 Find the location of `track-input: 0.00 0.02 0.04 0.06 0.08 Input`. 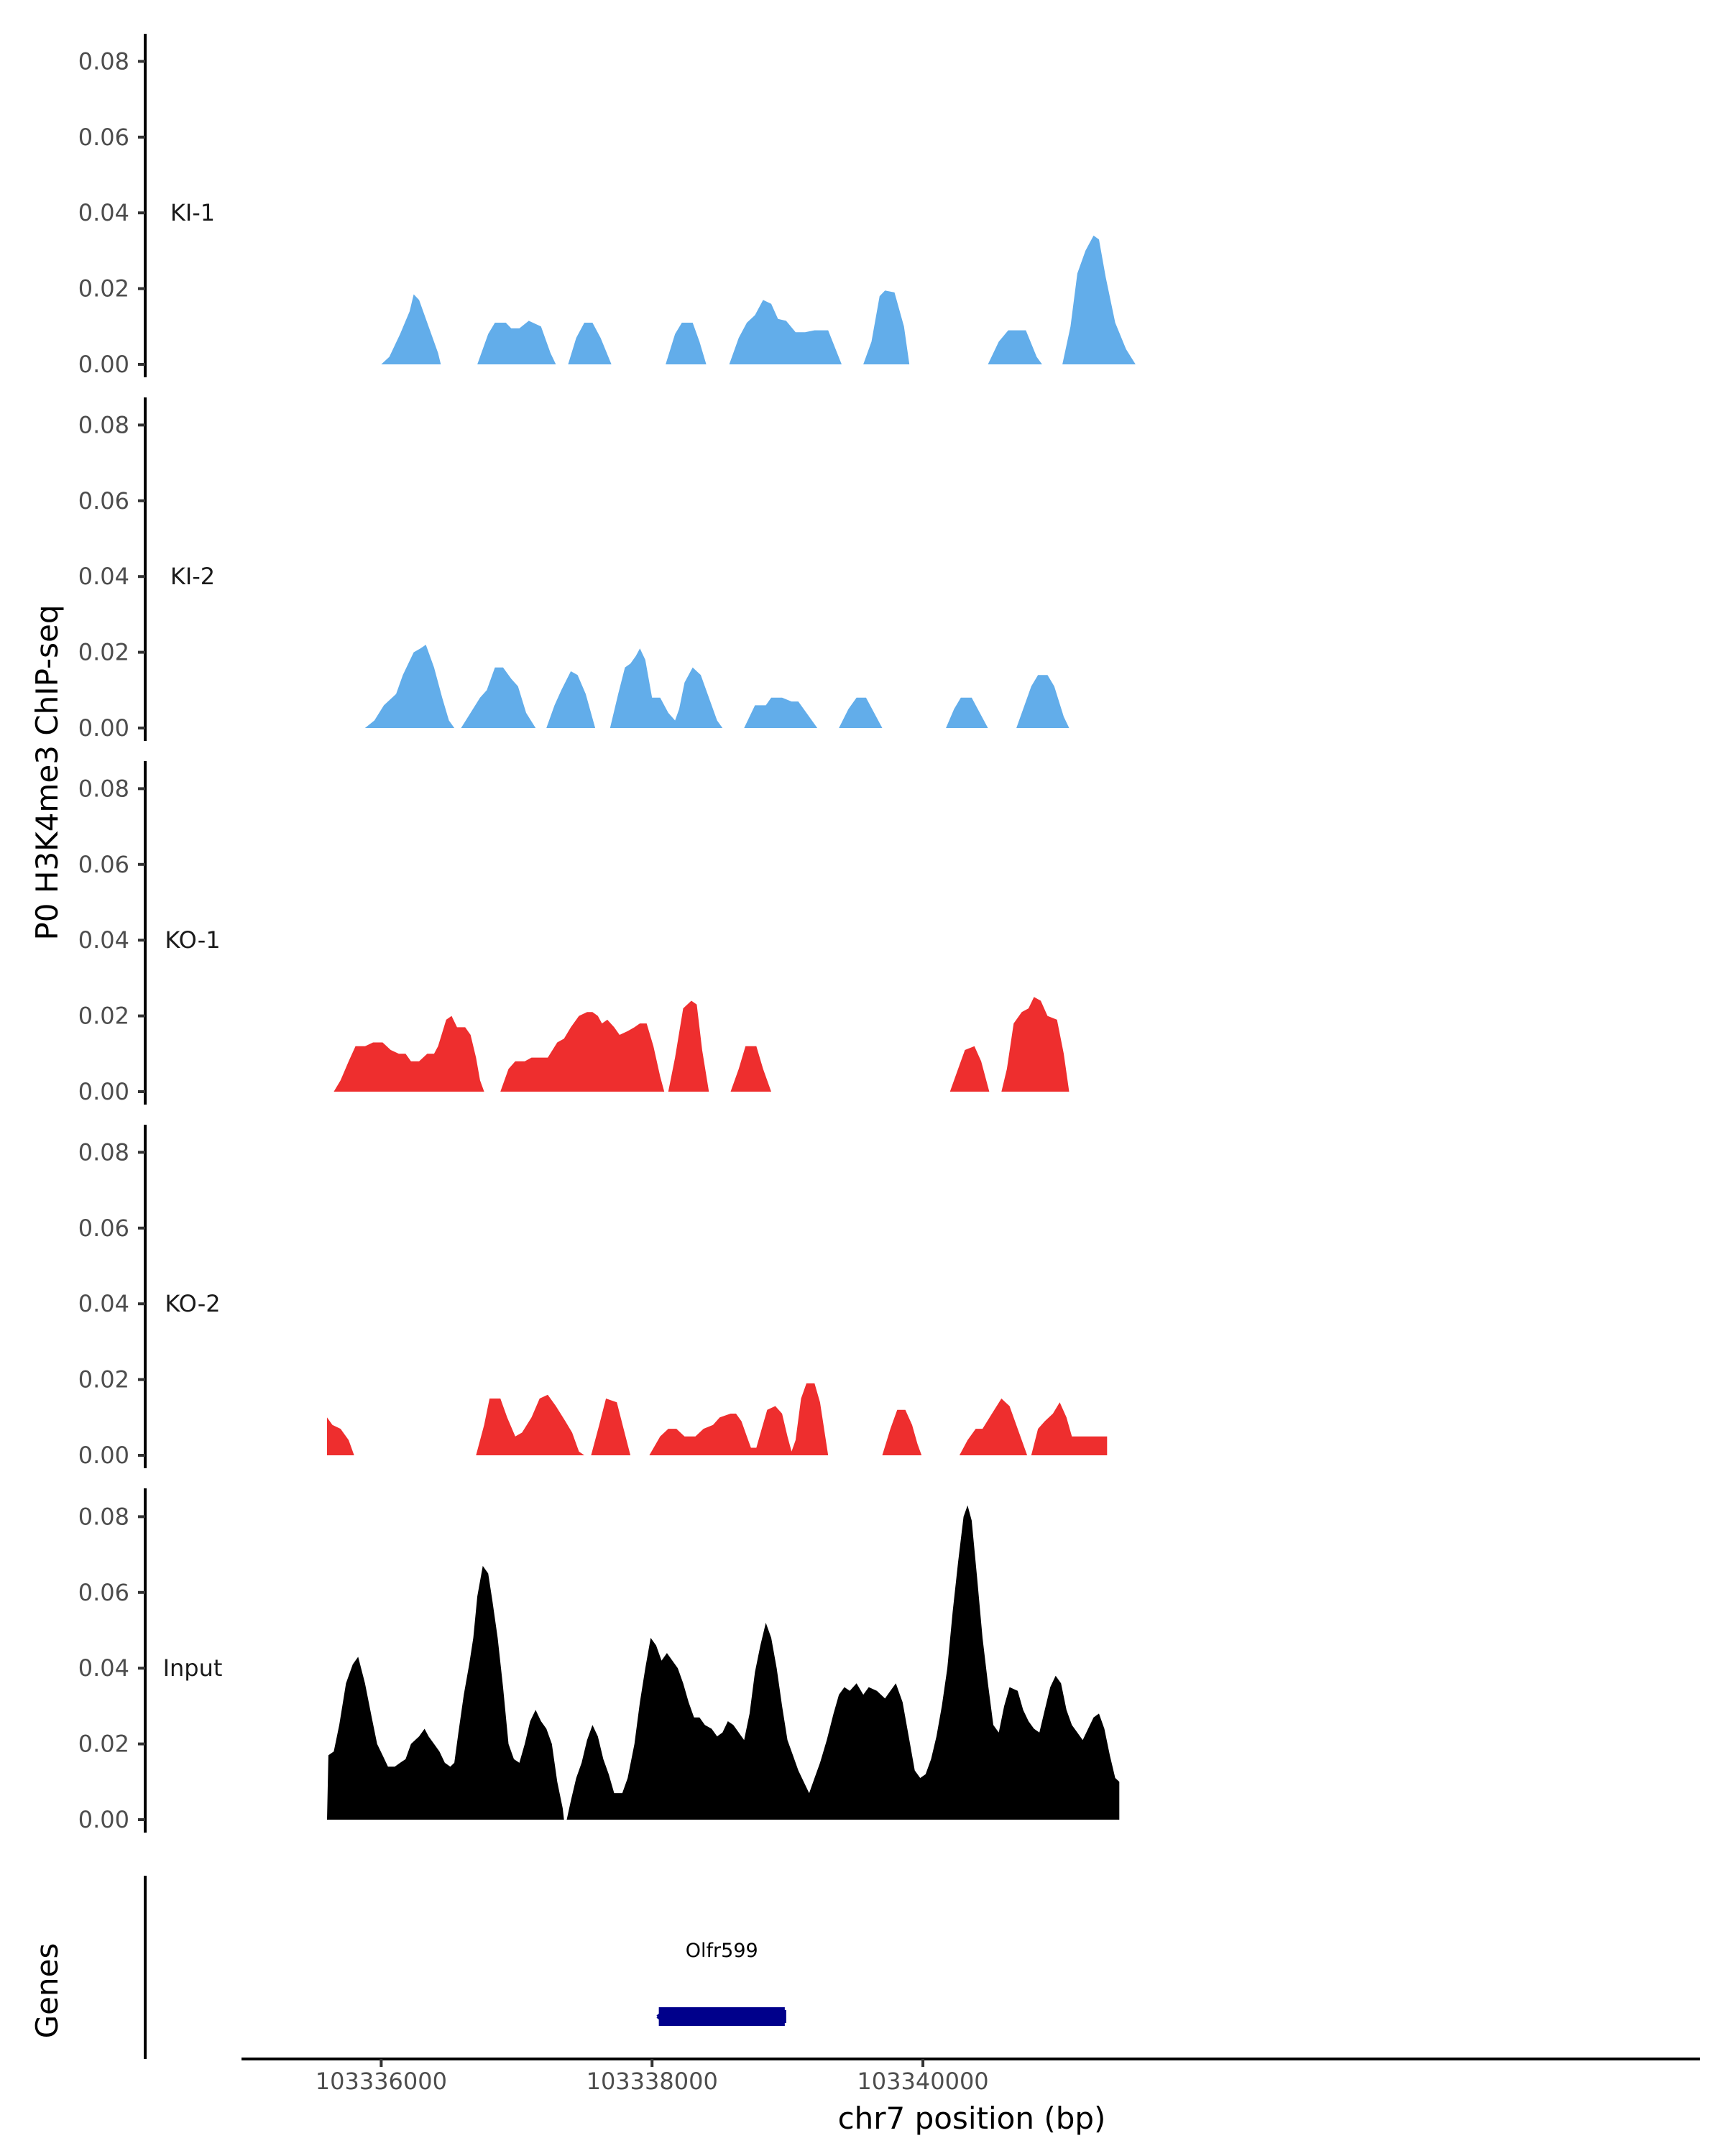

track-input: 0.00 0.02 0.04 0.06 0.08 Input is located at coordinates (599, 1660).